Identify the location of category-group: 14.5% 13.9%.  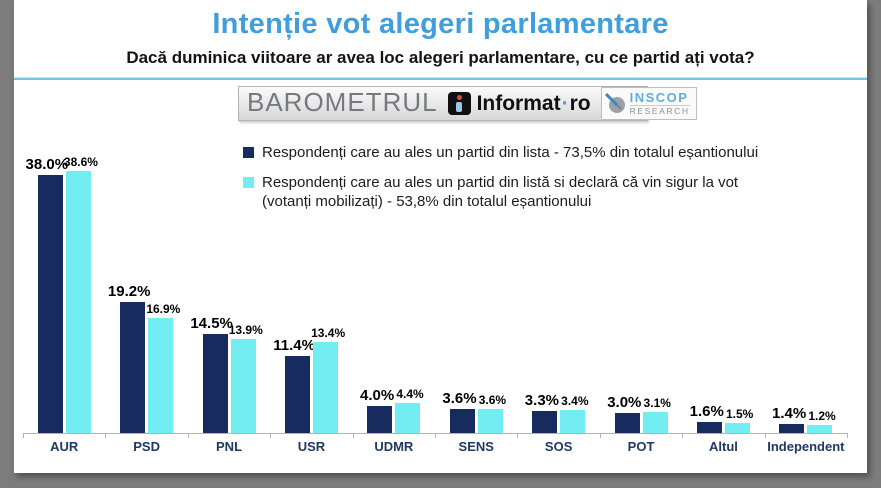
(229, 297).